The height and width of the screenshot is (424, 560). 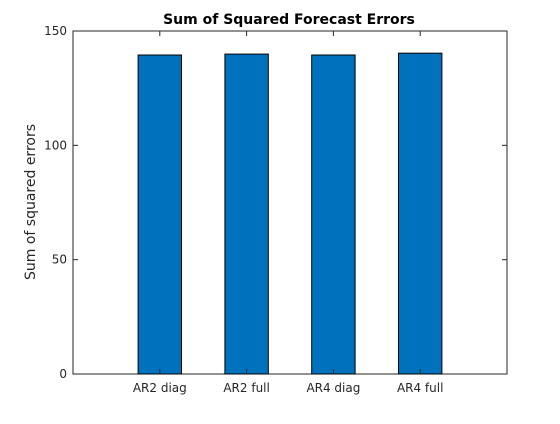 What do you see at coordinates (246, 388) in the screenshot?
I see `x-tick-label: AR2 full` at bounding box center [246, 388].